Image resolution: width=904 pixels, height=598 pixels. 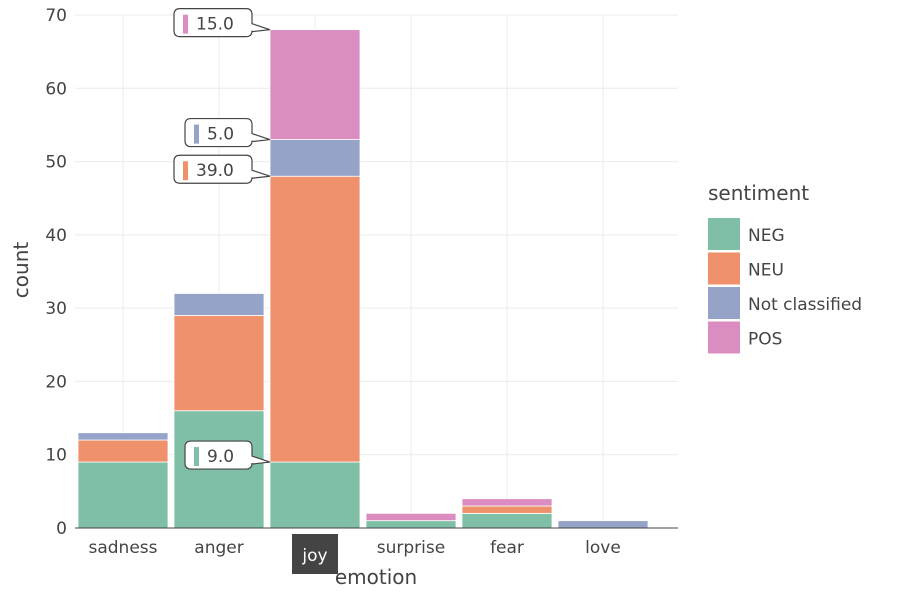 I want to click on hover-tooltips: 15.0 5.0 39.0 9.0, so click(x=222, y=239).